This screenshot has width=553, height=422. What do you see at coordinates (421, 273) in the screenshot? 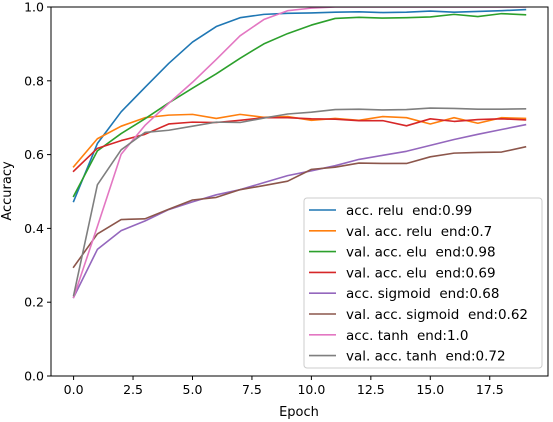
I see `legend-label-3: val. acc. elu end:0.69` at bounding box center [421, 273].